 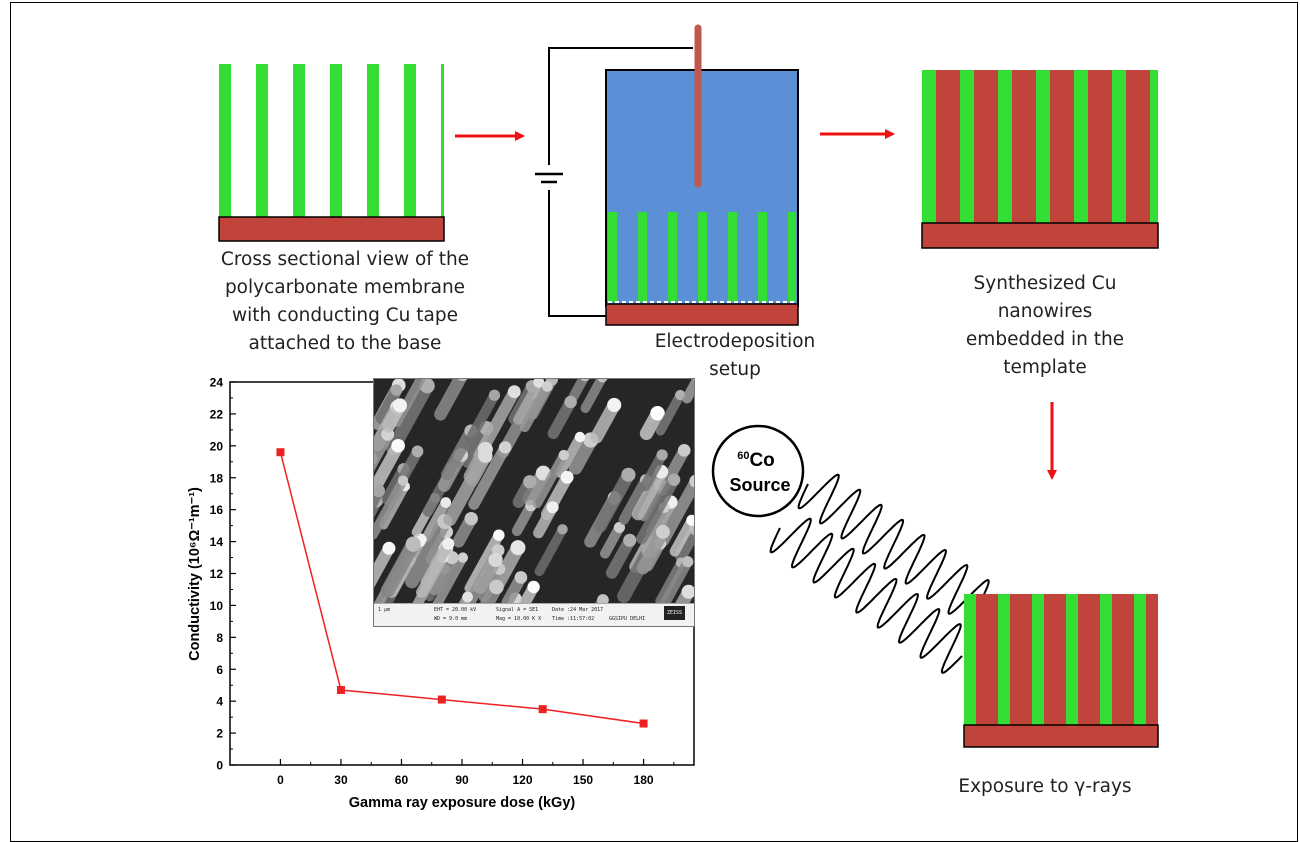 What do you see at coordinates (534, 491) in the screenshot?
I see `sem-nanowire-image` at bounding box center [534, 491].